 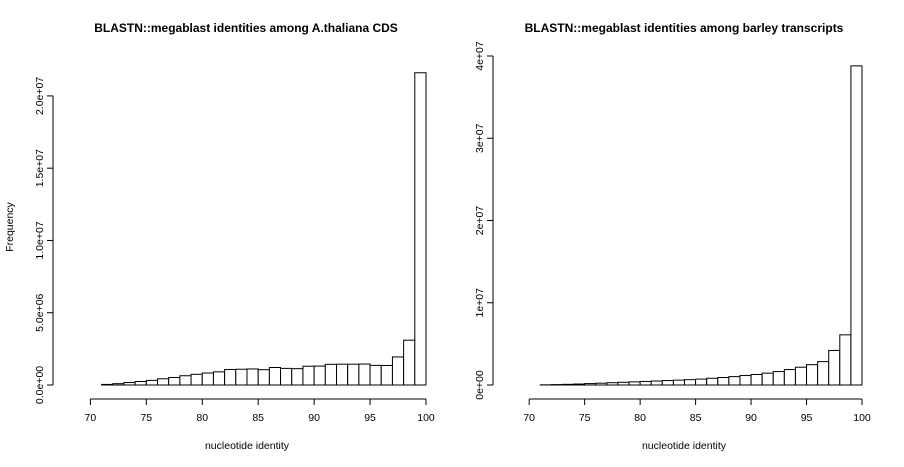 I want to click on y-tick-label: 0e+00, so click(x=480, y=385).